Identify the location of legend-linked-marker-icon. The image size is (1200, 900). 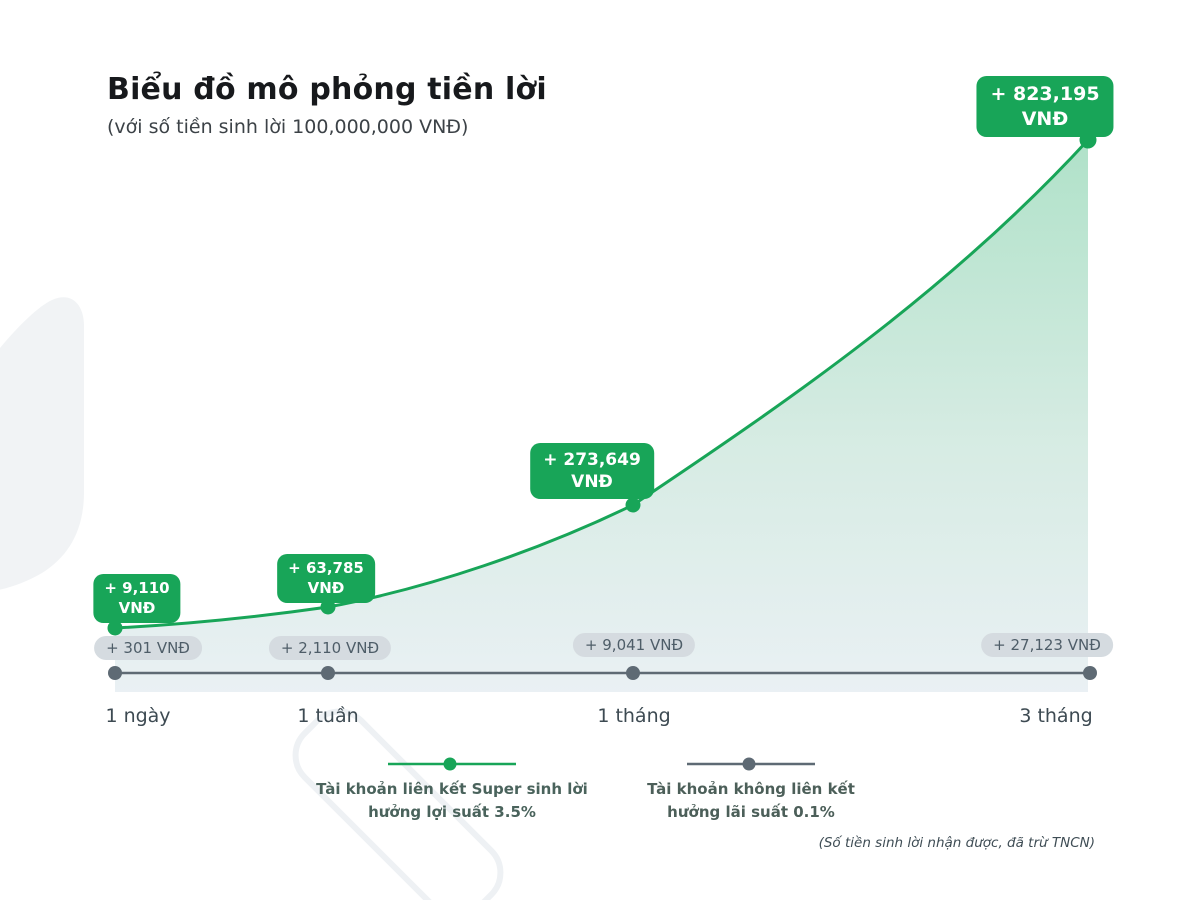
(452, 764).